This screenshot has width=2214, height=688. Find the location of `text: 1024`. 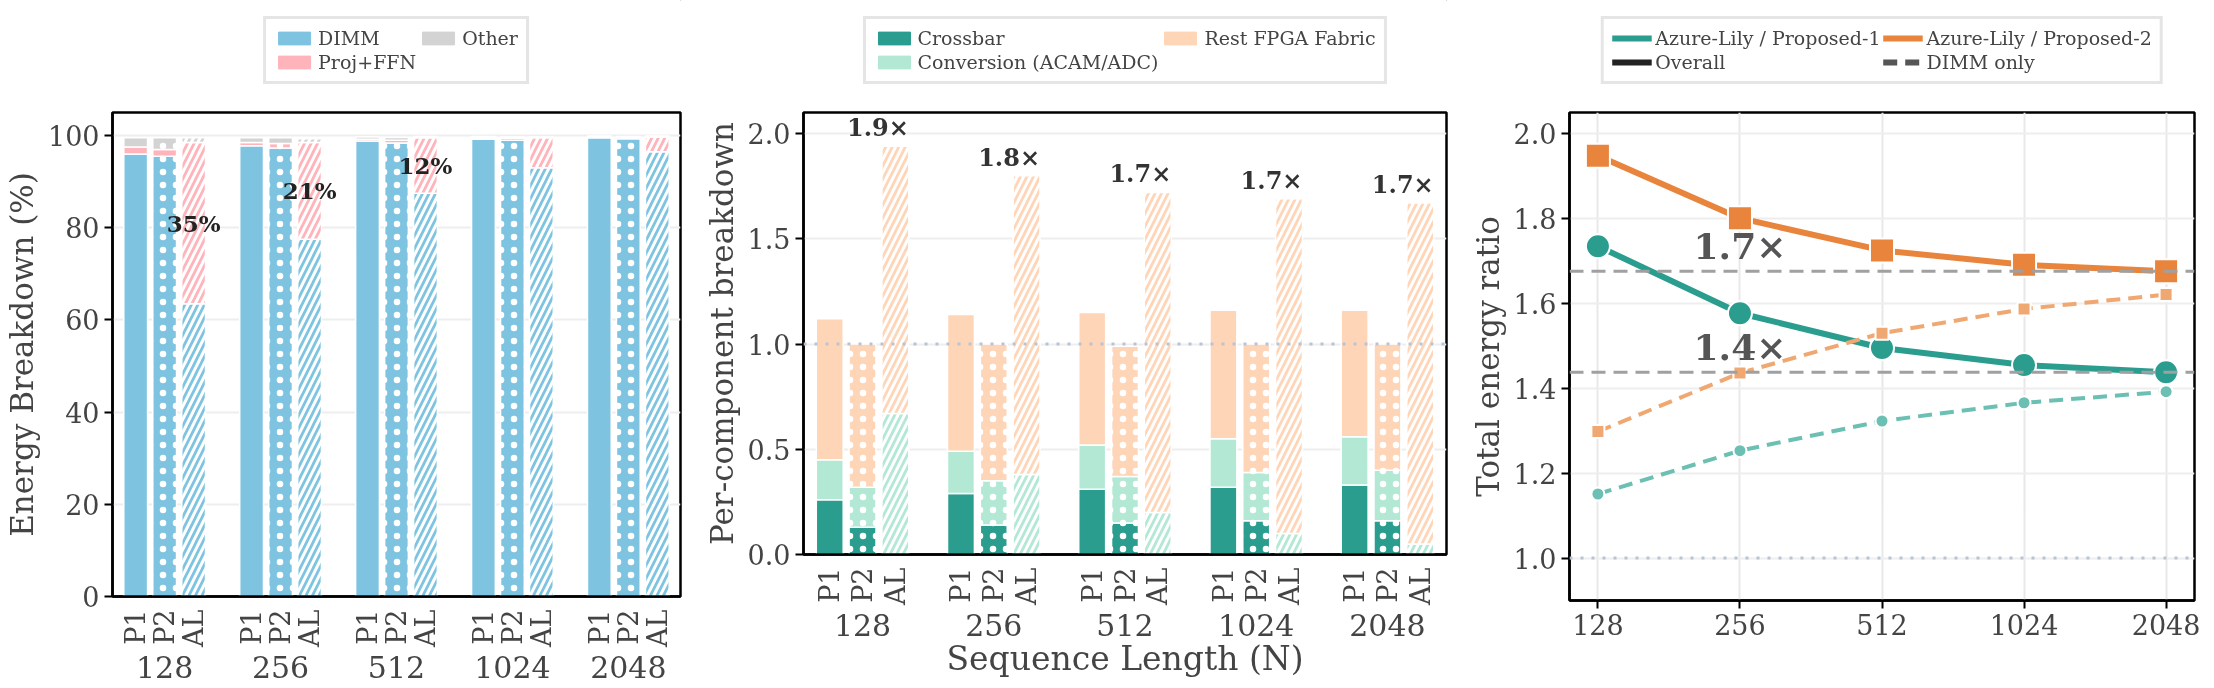

text: 1024 is located at coordinates (512, 667).